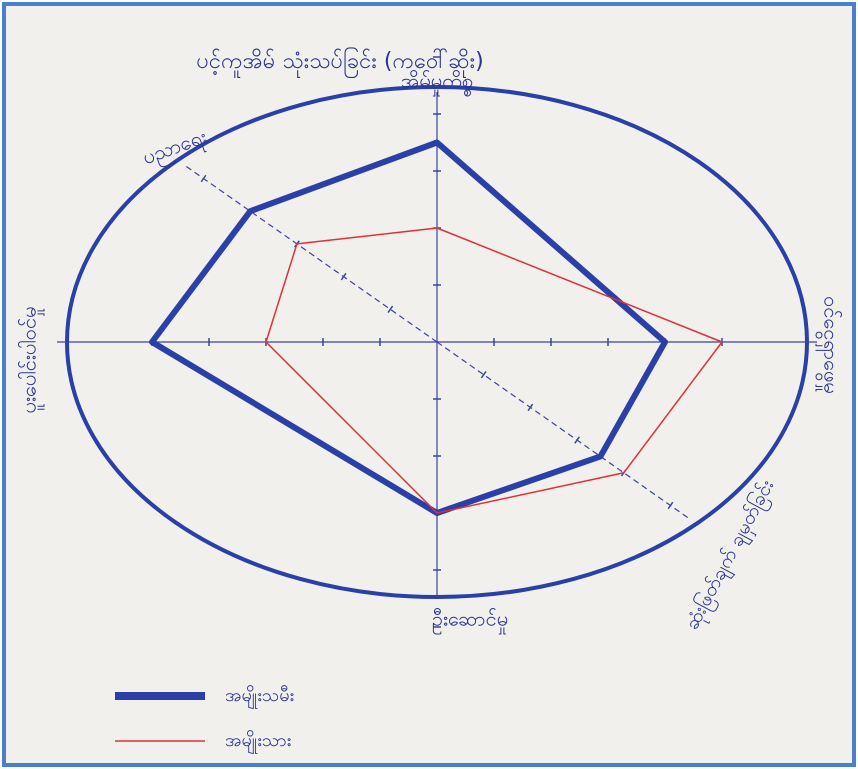 Image resolution: width=858 pixels, height=769 pixels. What do you see at coordinates (31, 360) in the screenshot?
I see `axis-label: ပူးပေါင်းပါဝင်မှု` at bounding box center [31, 360].